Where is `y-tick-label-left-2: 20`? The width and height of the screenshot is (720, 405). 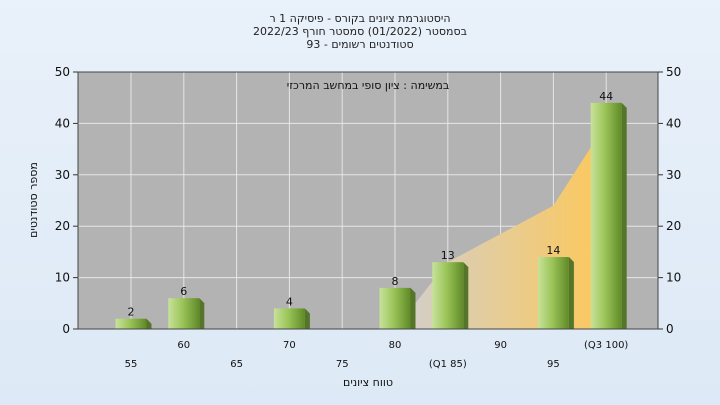 y-tick-label-left-2: 20 is located at coordinates (62, 226).